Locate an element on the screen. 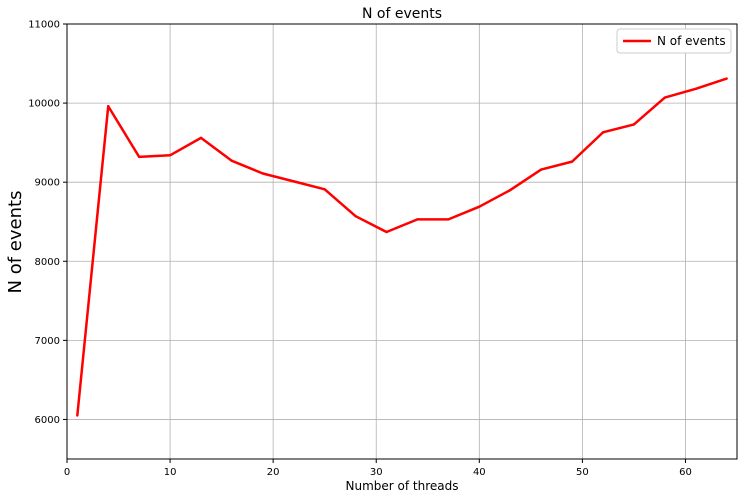 Image resolution: width=744 pixels, height=500 pixels. legend: N of events is located at coordinates (674, 41).